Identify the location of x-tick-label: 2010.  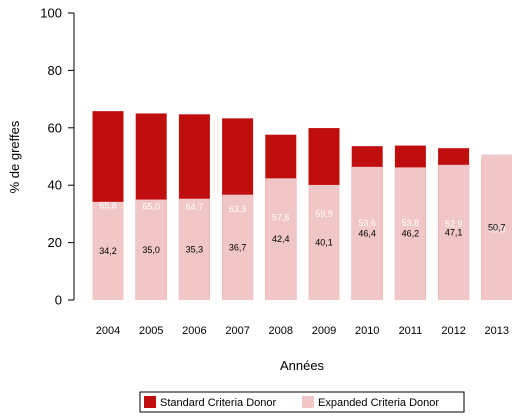
(367, 331).